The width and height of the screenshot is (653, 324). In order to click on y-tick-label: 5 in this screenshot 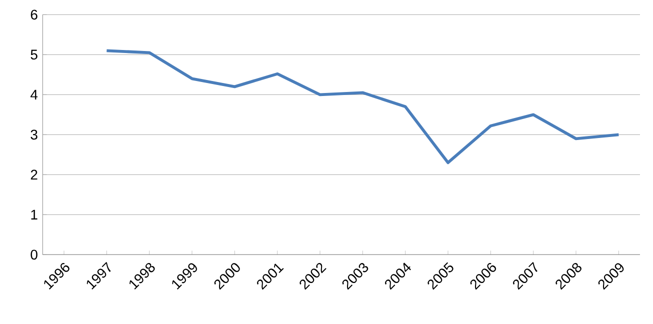, I will do `click(34, 55)`.